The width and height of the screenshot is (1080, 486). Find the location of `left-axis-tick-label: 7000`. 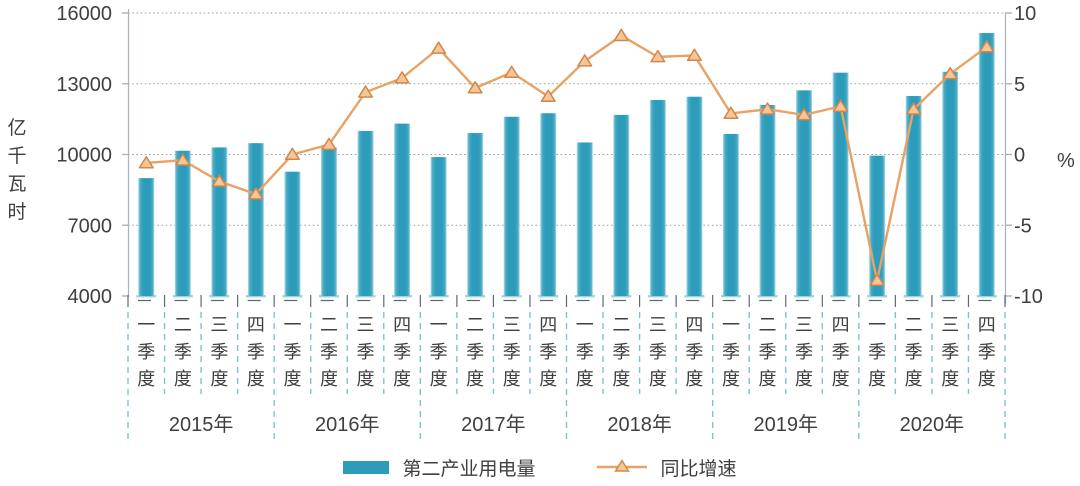

left-axis-tick-label: 7000 is located at coordinates (90, 226).